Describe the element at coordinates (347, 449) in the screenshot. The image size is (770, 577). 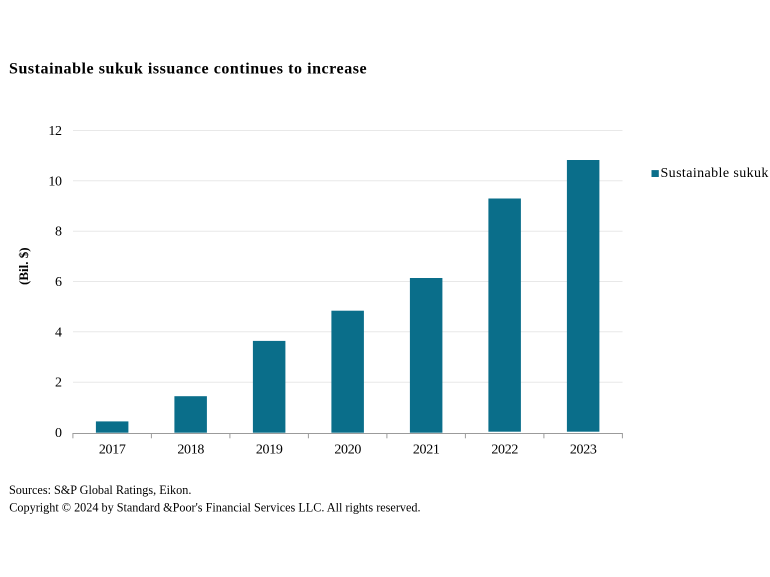
I see `svg-text: 2020` at that location.